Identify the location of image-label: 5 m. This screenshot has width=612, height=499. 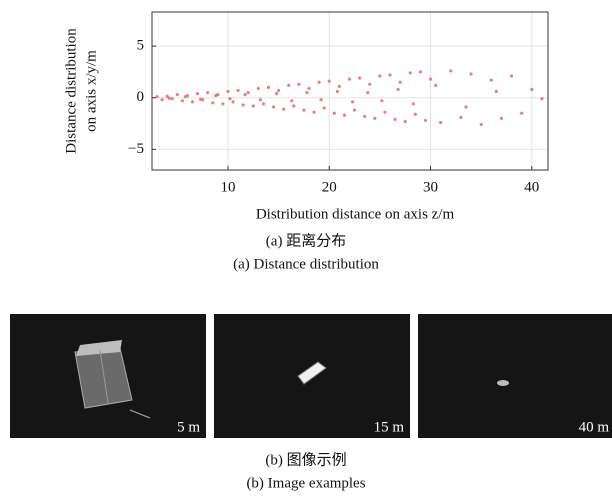
(188, 427).